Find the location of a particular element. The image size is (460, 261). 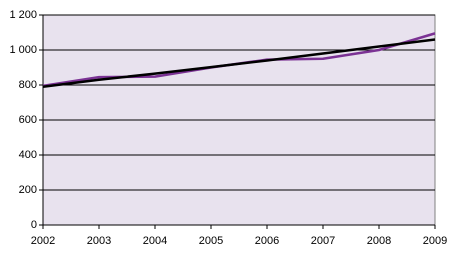

x-tick-label: 2007 is located at coordinates (323, 241).